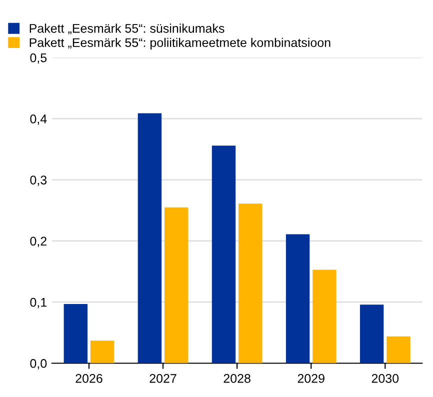 The width and height of the screenshot is (433, 397). What do you see at coordinates (38, 181) in the screenshot?
I see `y-tick-label: 0,3` at bounding box center [38, 181].